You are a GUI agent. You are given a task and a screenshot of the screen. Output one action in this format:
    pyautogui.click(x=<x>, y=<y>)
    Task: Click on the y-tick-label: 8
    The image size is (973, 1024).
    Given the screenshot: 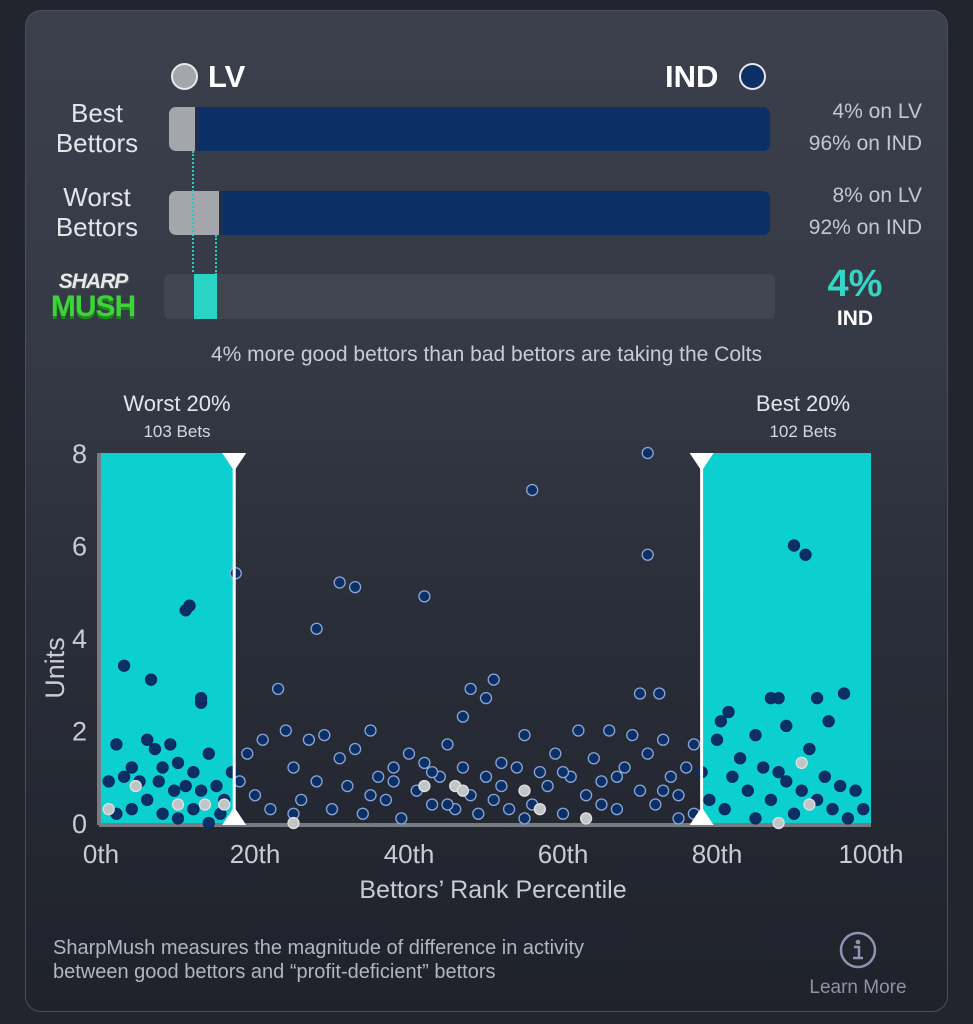 What is the action you would take?
    pyautogui.click(x=79, y=454)
    